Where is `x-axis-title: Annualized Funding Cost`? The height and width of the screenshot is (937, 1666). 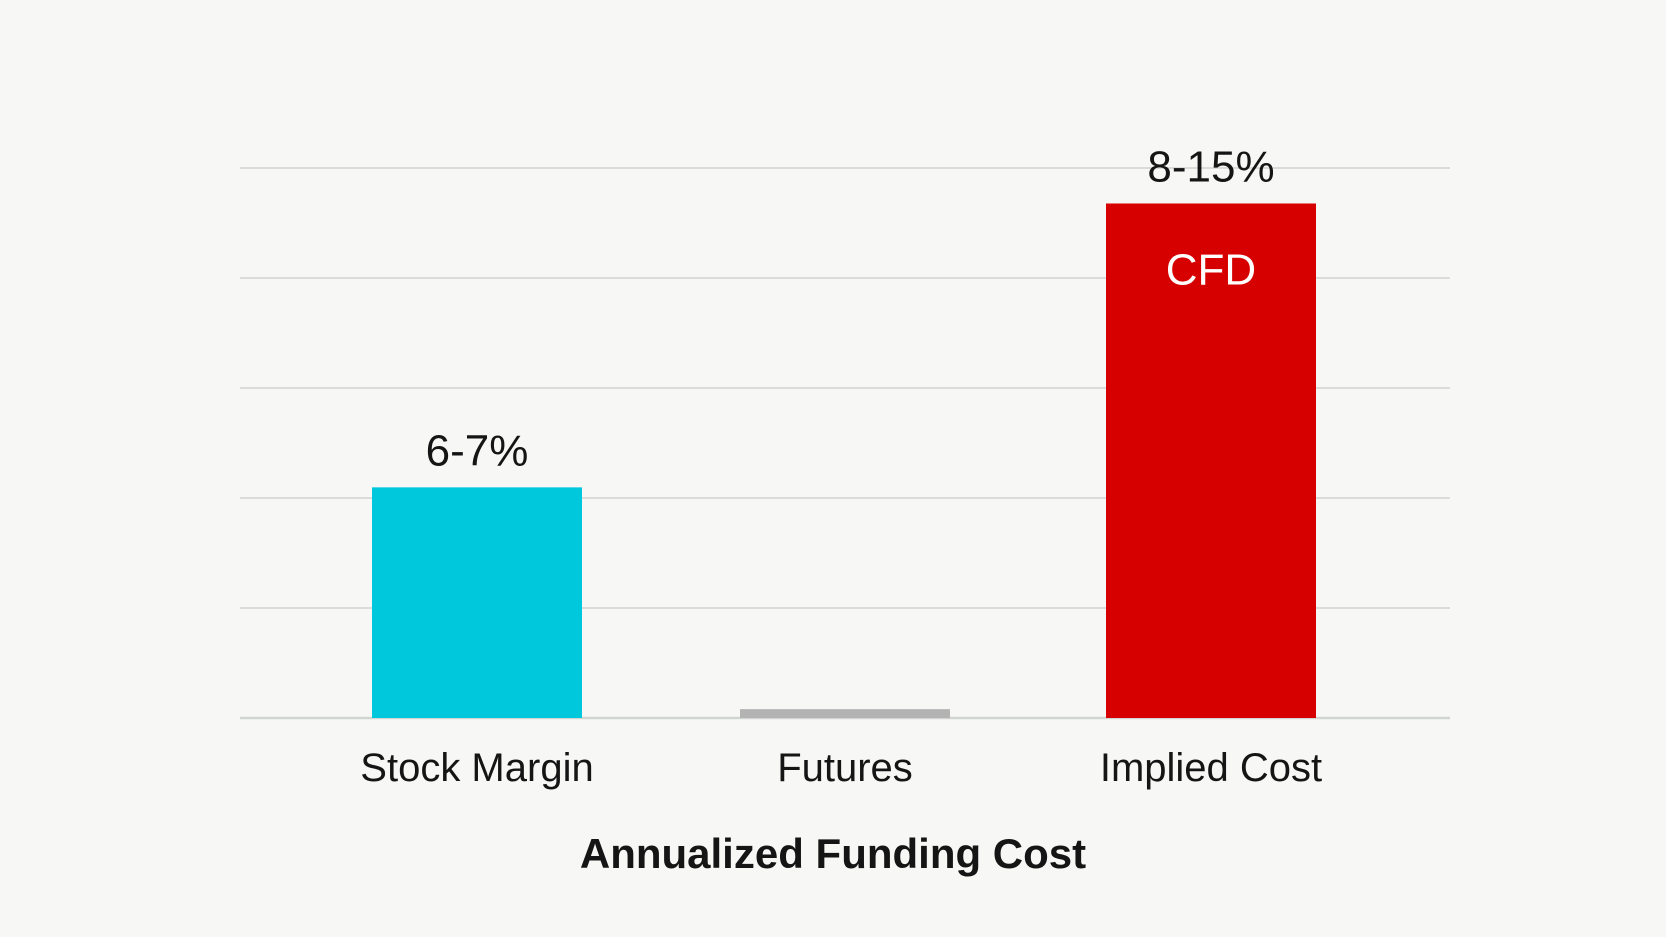 x-axis-title: Annualized Funding Cost is located at coordinates (833, 853).